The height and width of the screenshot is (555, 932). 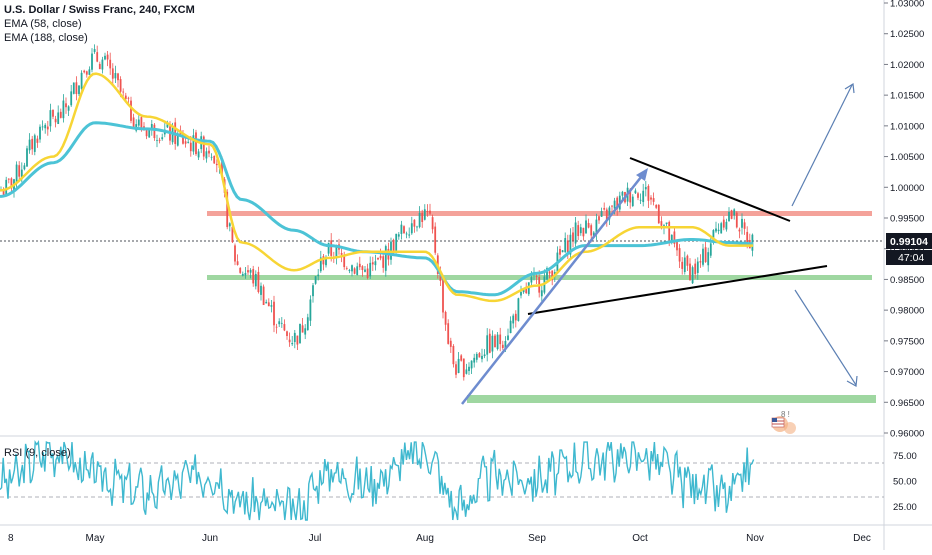 I want to click on ema-slow-label: EMA (188, close), so click(x=46, y=38).